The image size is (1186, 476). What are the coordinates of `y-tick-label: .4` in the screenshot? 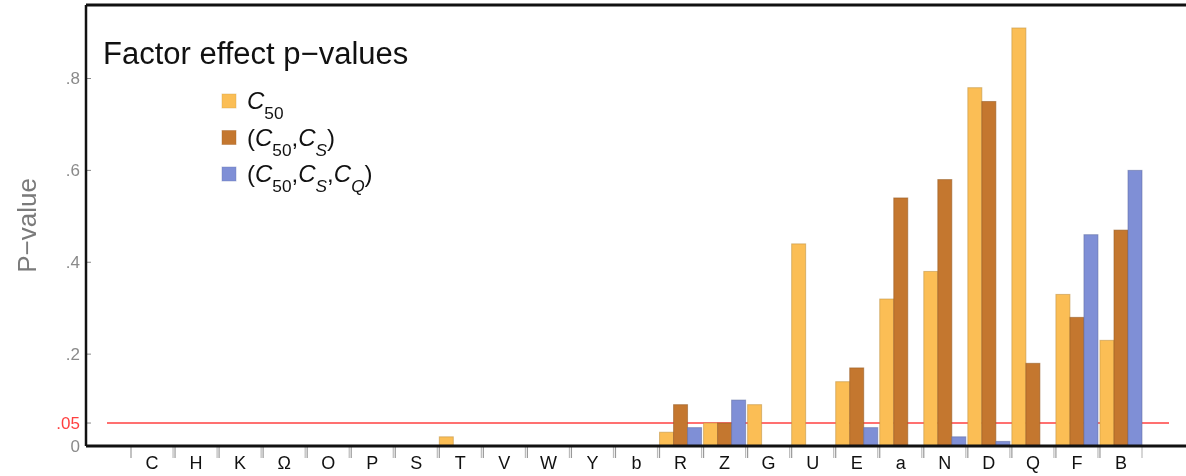 It's located at (72, 263).